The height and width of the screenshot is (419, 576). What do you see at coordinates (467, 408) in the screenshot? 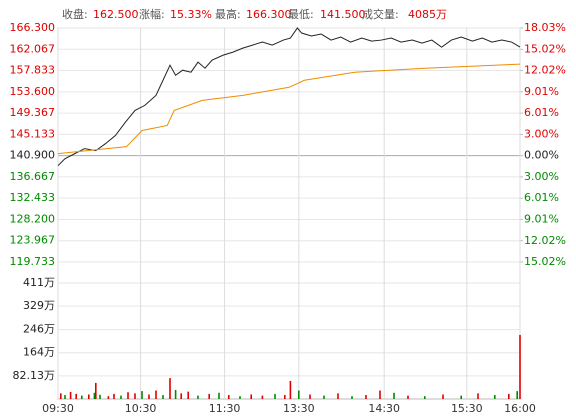
I see `x-tick-label: 15:30` at bounding box center [467, 408].